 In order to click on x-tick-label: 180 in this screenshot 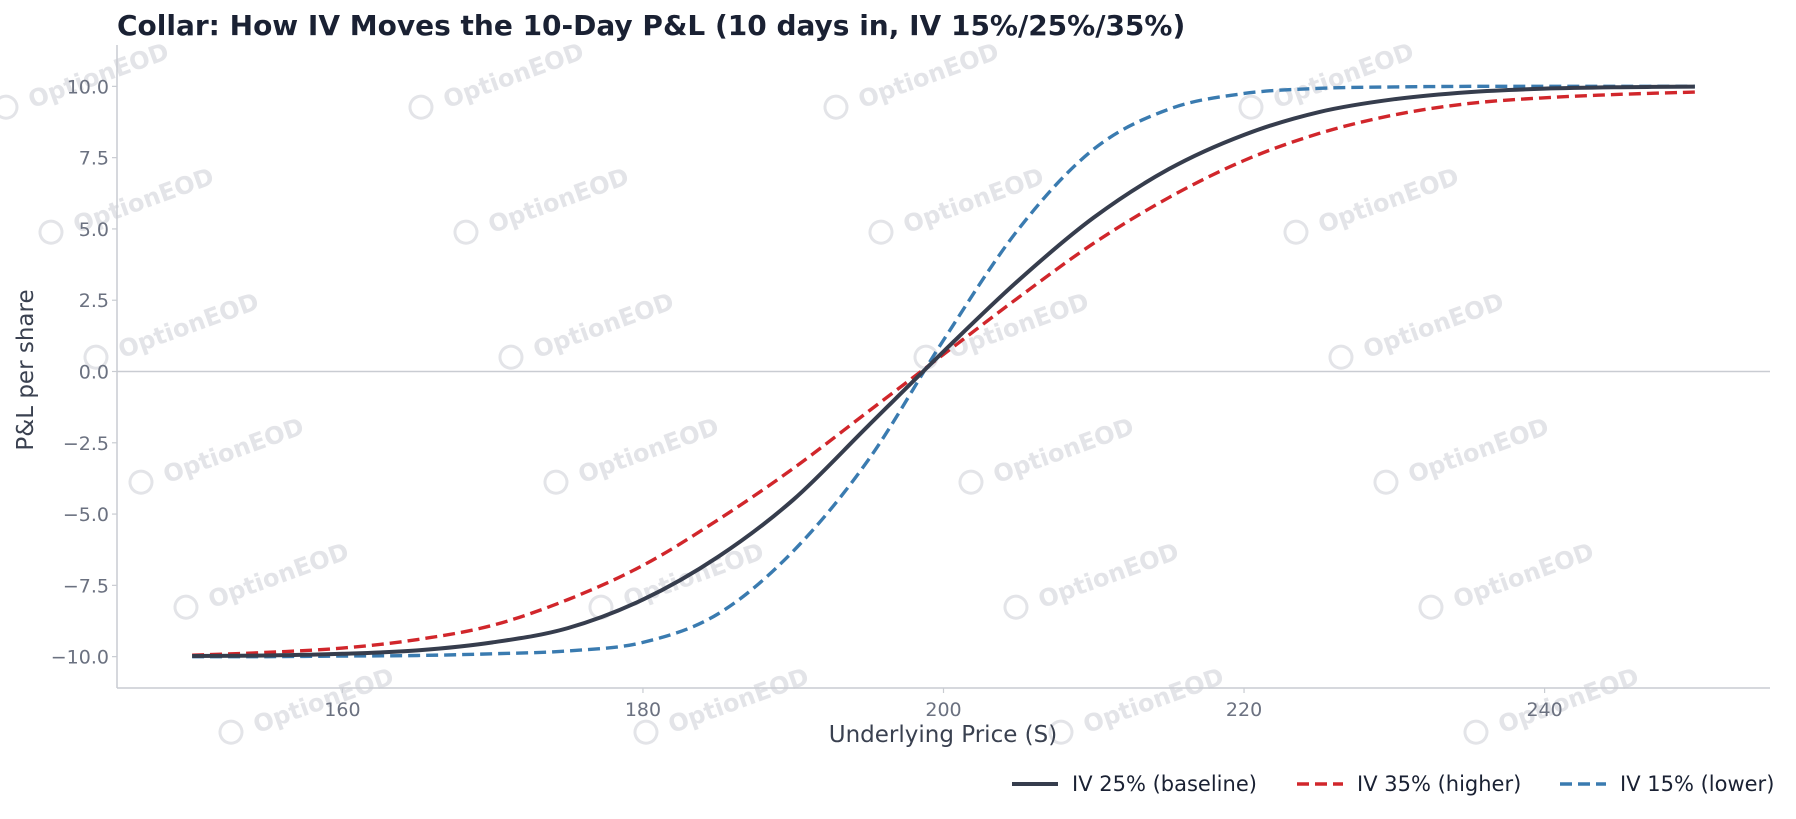, I will do `click(643, 710)`.